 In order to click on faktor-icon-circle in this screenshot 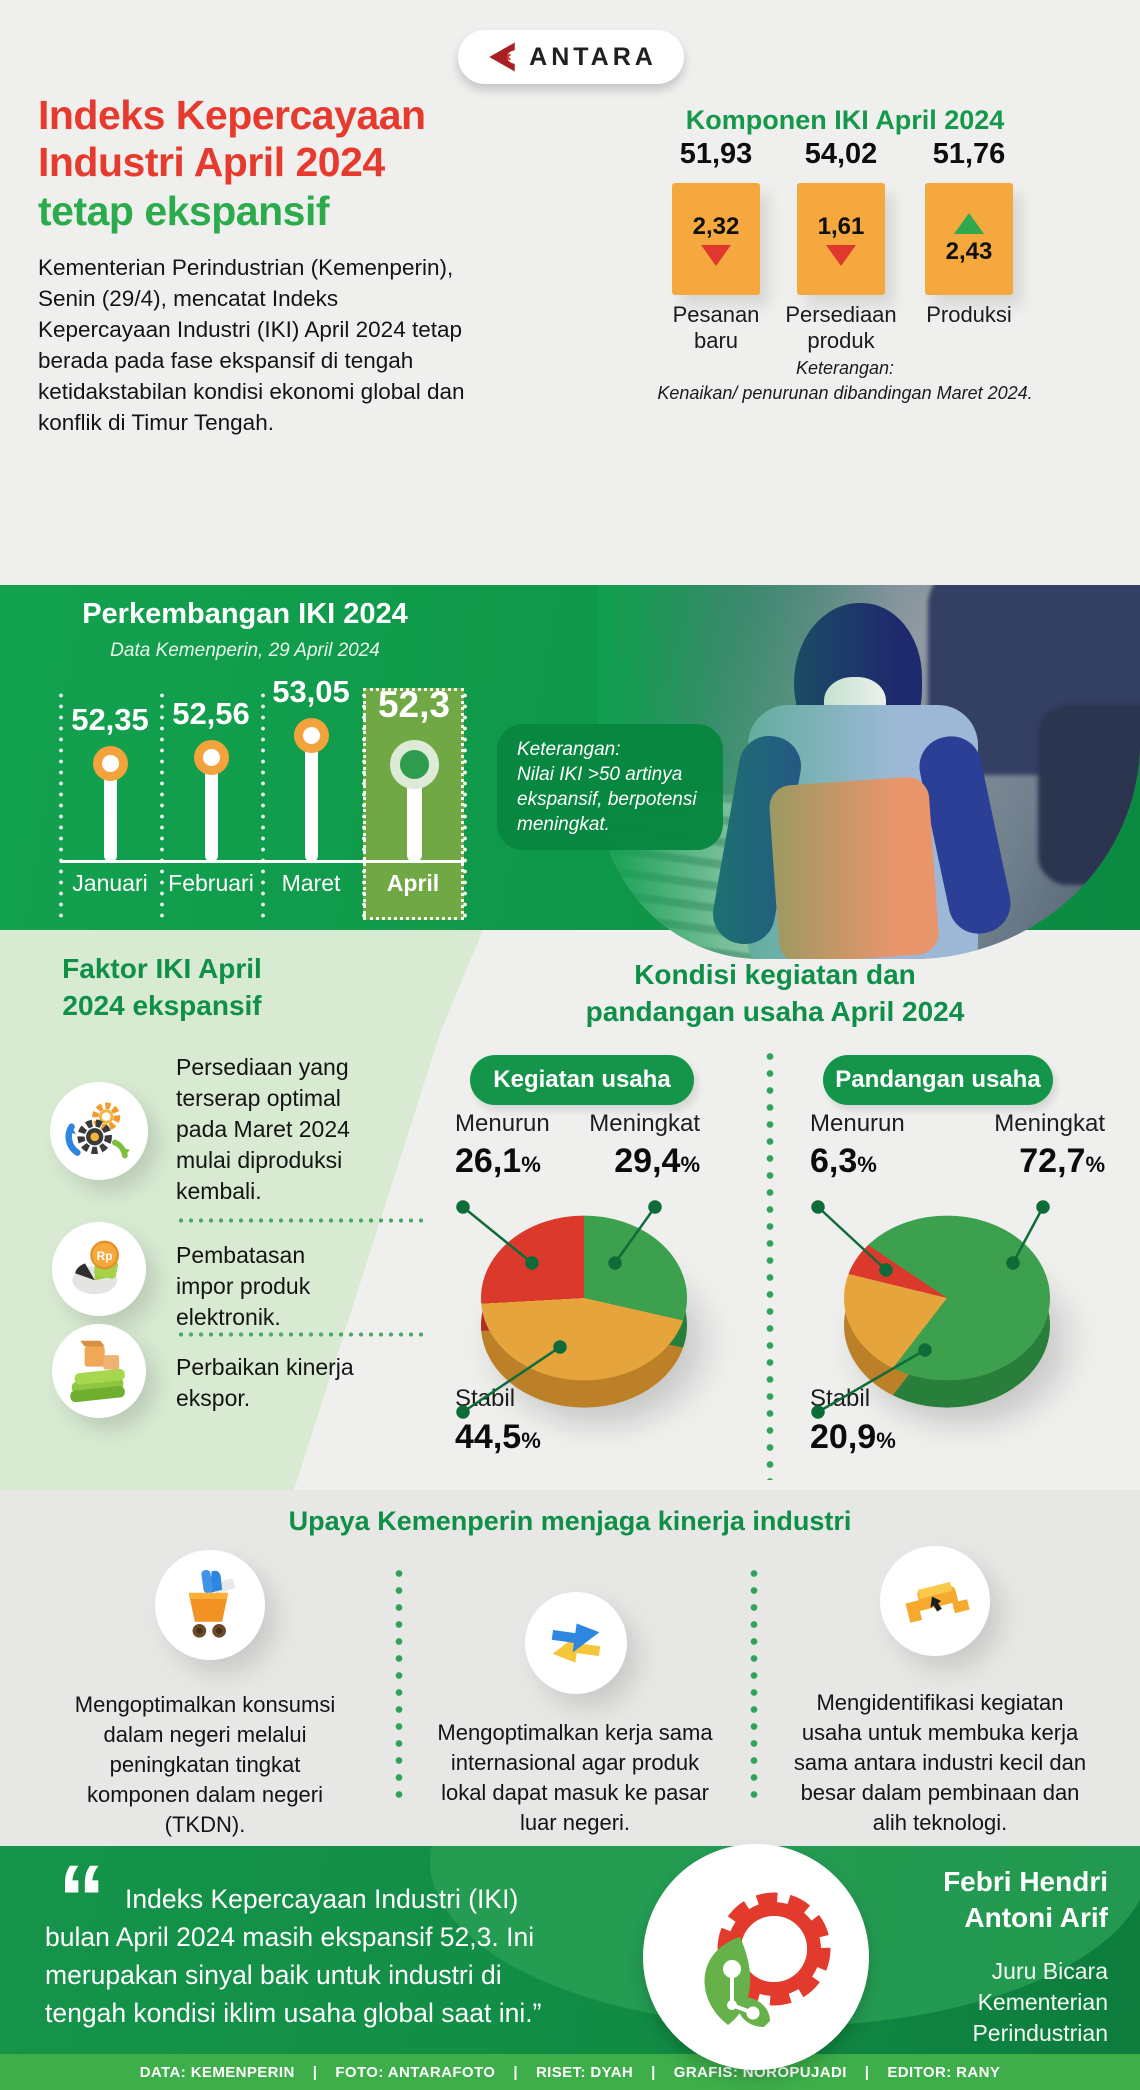, I will do `click(99, 1131)`.